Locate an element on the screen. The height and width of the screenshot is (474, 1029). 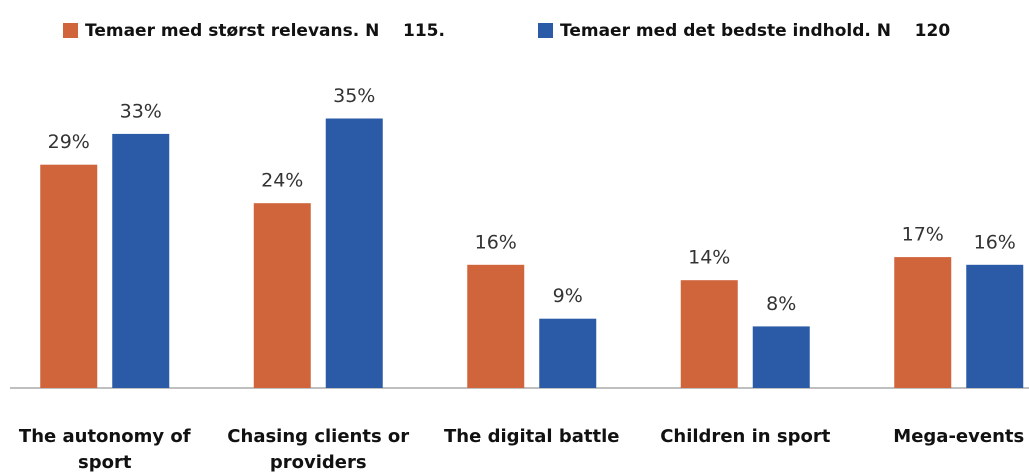
legend-label: Temaer med størst relevans. N 115. is located at coordinates (265, 31).